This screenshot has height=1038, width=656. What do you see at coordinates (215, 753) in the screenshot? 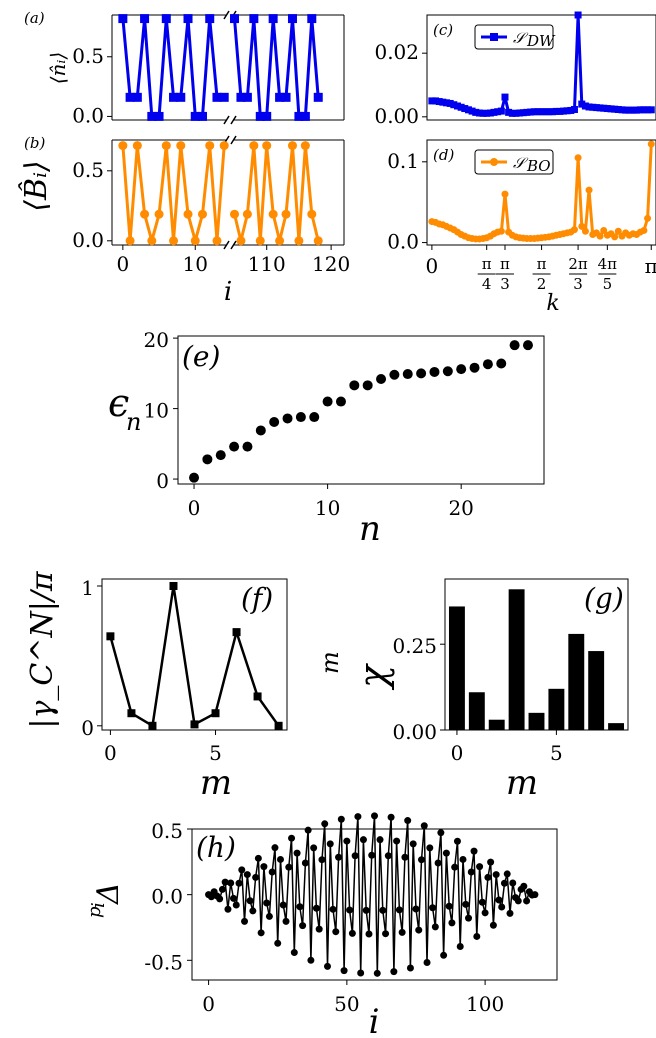
I see `xtick-label: 5` at bounding box center [215, 753].